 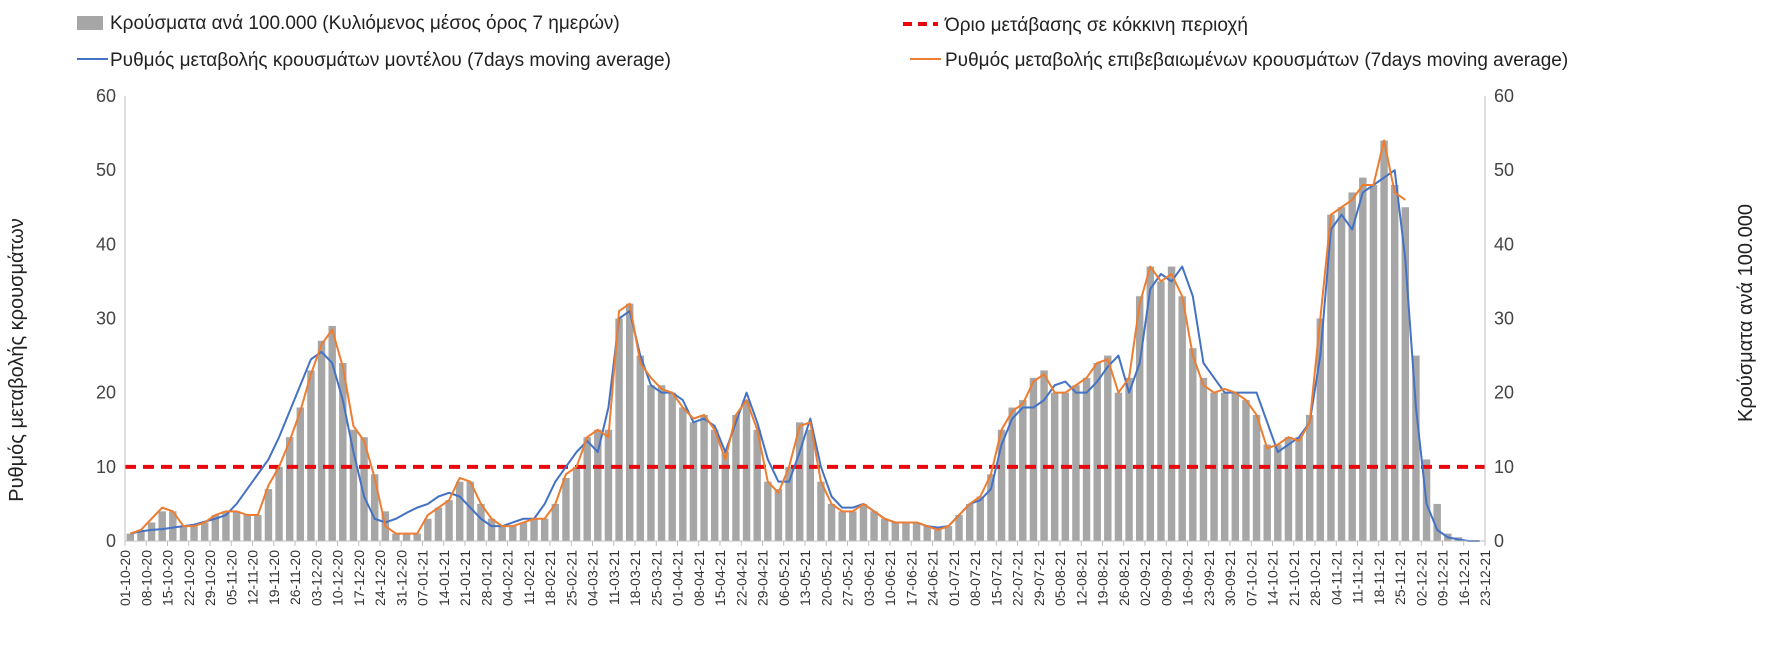 What do you see at coordinates (231, 577) in the screenshot?
I see `x-tick-label: 05-11-20` at bounding box center [231, 577].